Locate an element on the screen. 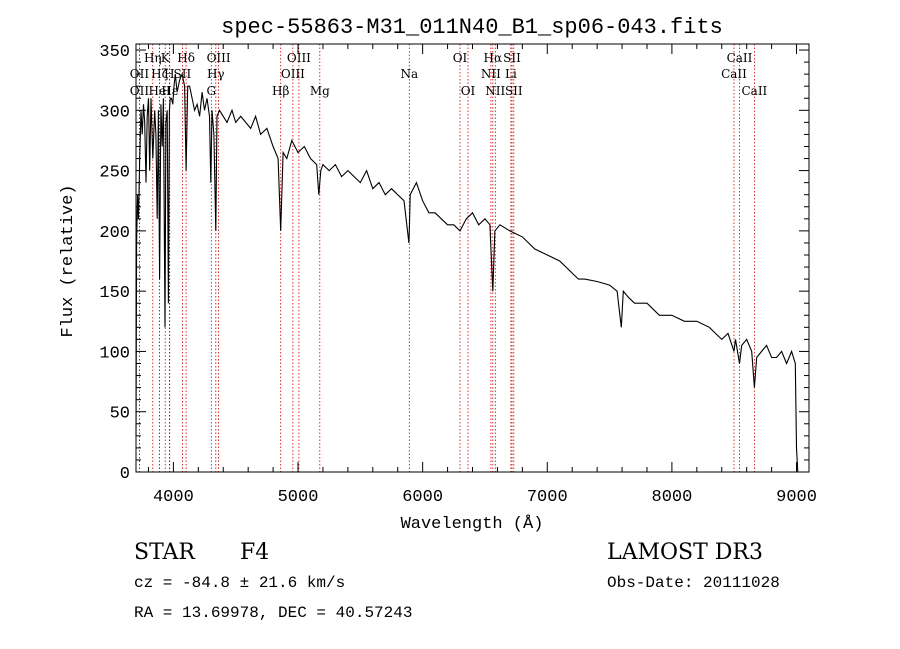 This screenshot has width=900, height=649. line-label: Na is located at coordinates (409, 74).